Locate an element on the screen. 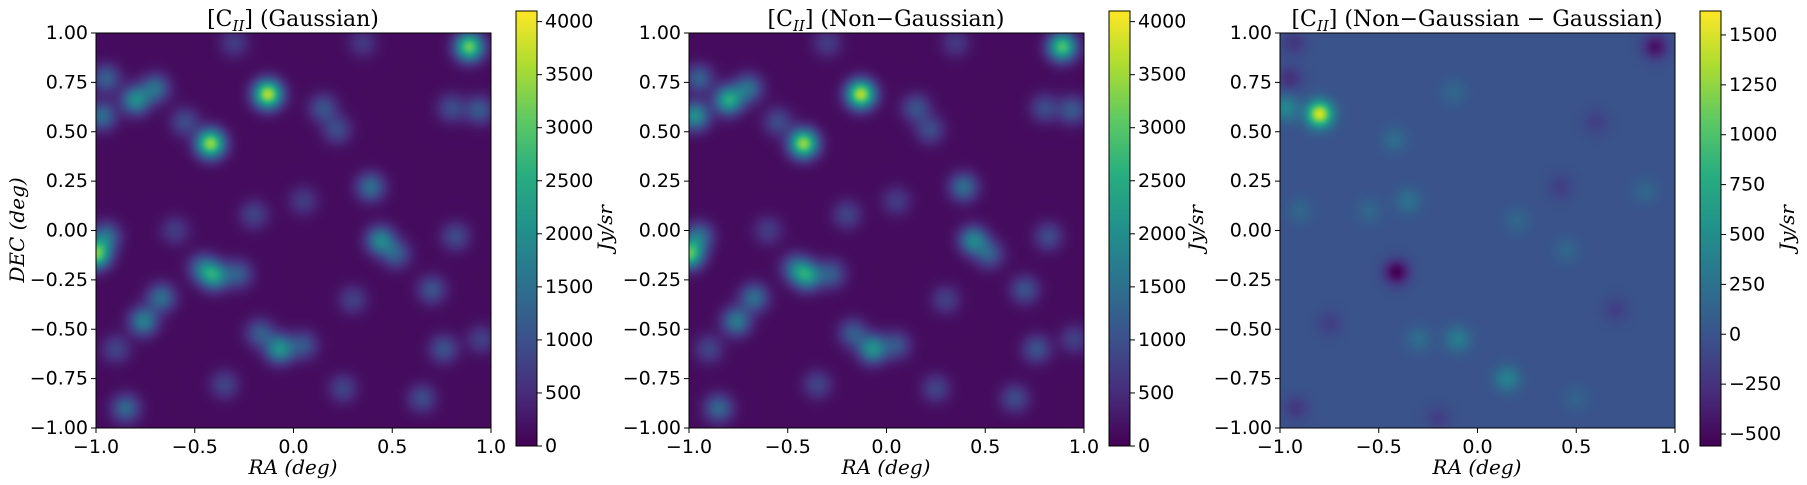 The width and height of the screenshot is (1807, 485). colorbar-tick-label: 1250 is located at coordinates (1753, 85).